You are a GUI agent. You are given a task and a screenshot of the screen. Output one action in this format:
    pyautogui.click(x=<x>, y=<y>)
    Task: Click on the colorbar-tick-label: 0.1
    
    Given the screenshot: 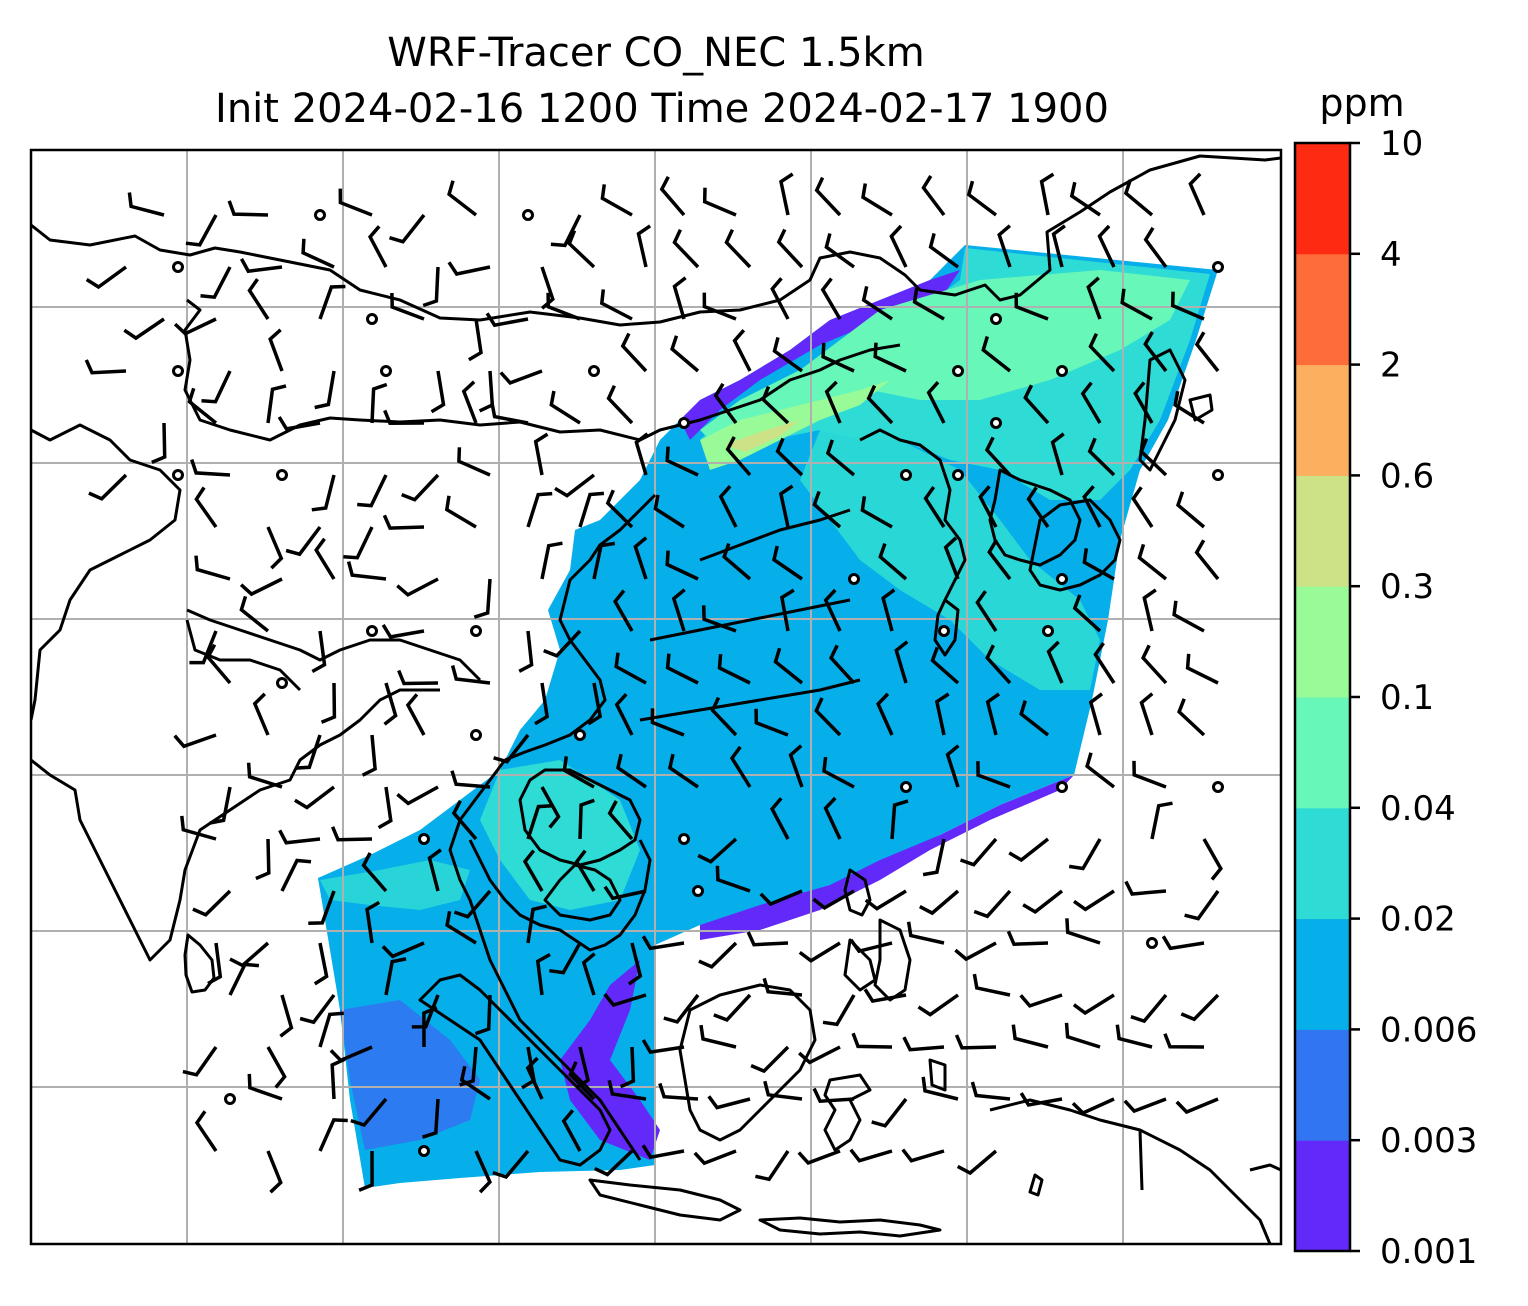 What is the action you would take?
    pyautogui.click(x=1407, y=698)
    